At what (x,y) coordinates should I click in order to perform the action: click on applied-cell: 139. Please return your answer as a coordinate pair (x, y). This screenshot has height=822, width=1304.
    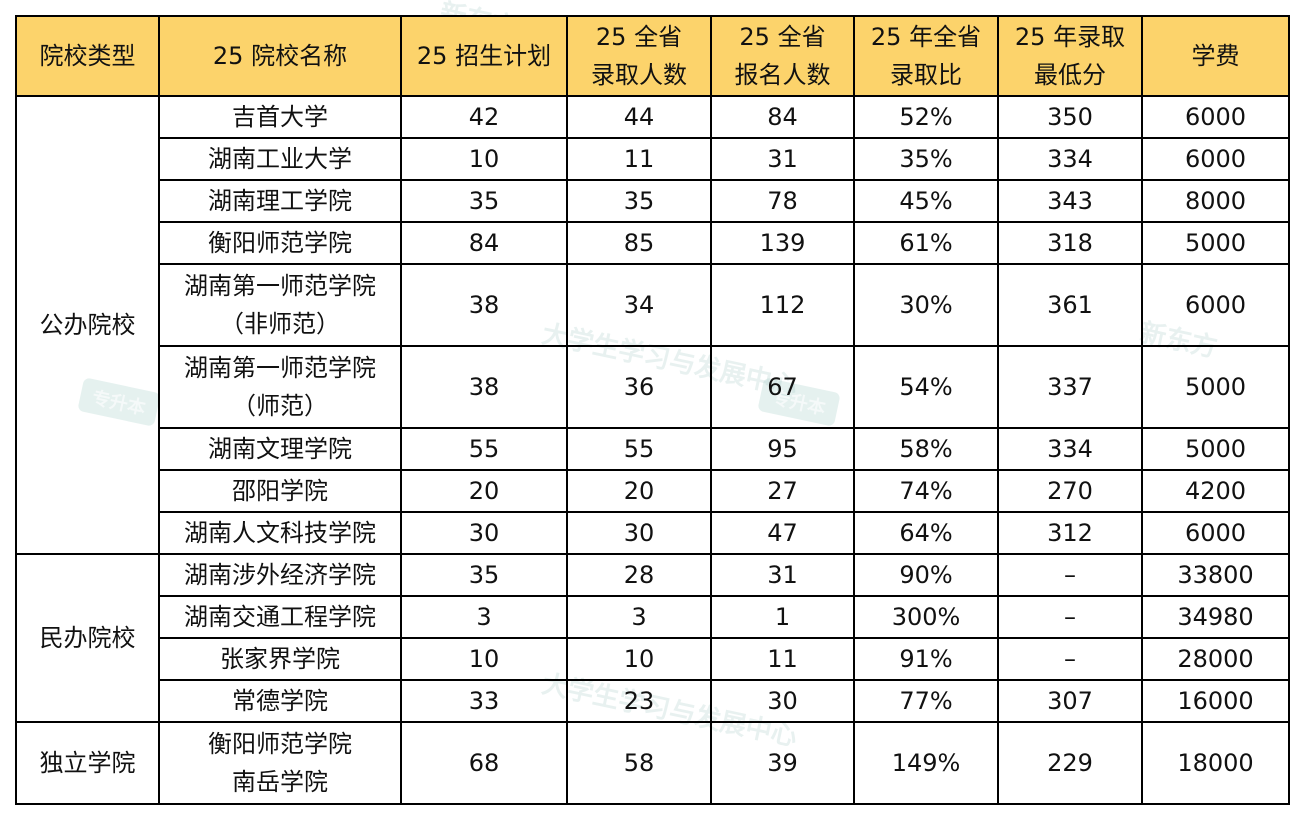
    Looking at the image, I should click on (782, 243).